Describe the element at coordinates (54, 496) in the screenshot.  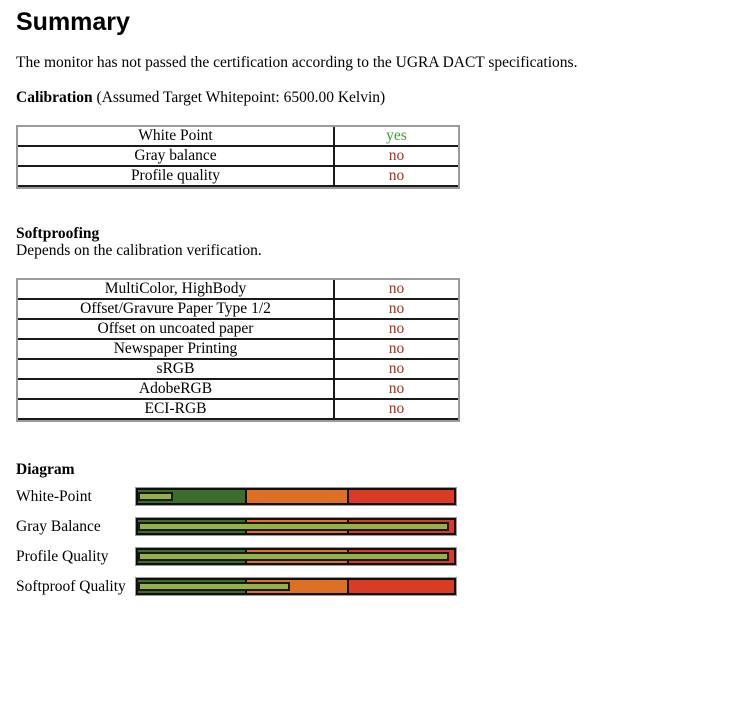
I see `diagram-row-label: White-Point` at that location.